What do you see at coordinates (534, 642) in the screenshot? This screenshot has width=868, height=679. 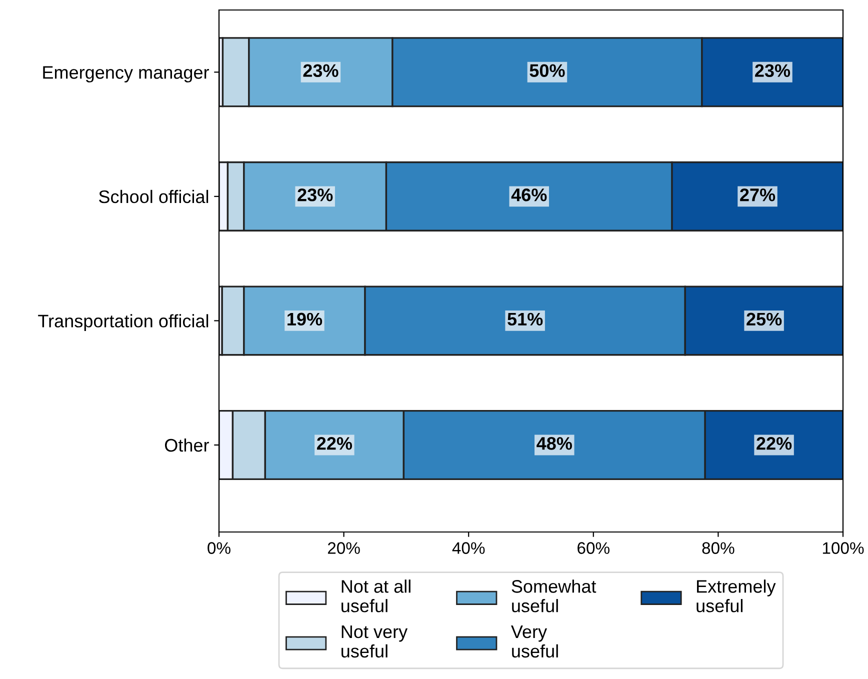 I see `legend-label: Very useful` at bounding box center [534, 642].